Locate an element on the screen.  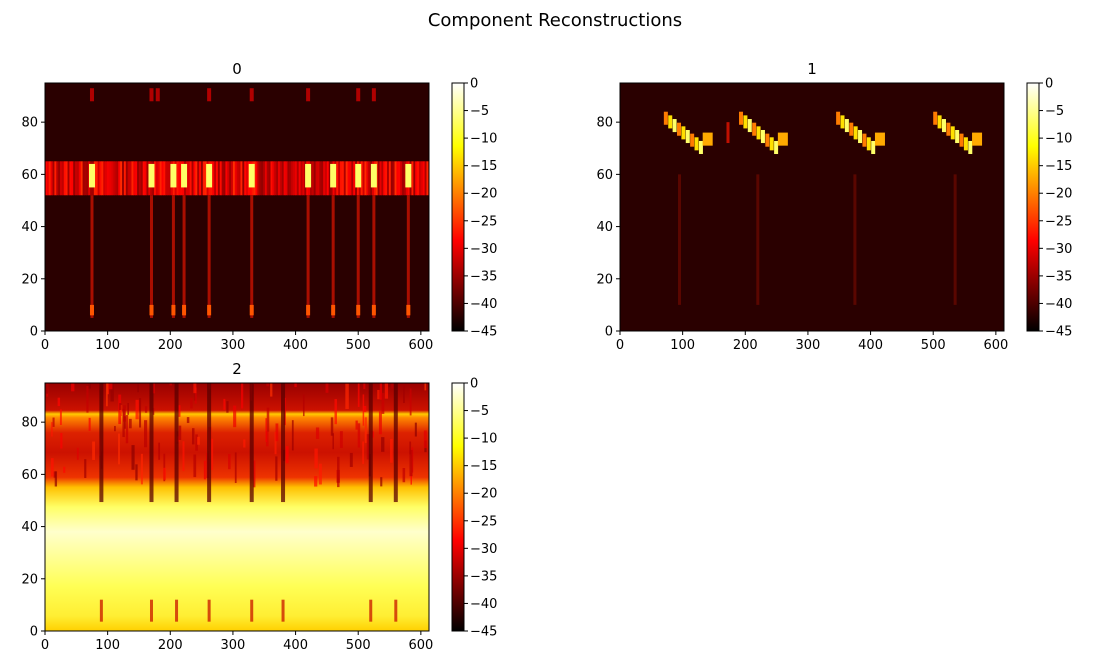
colorbar-tick-label: −10 is located at coordinates (483, 439).